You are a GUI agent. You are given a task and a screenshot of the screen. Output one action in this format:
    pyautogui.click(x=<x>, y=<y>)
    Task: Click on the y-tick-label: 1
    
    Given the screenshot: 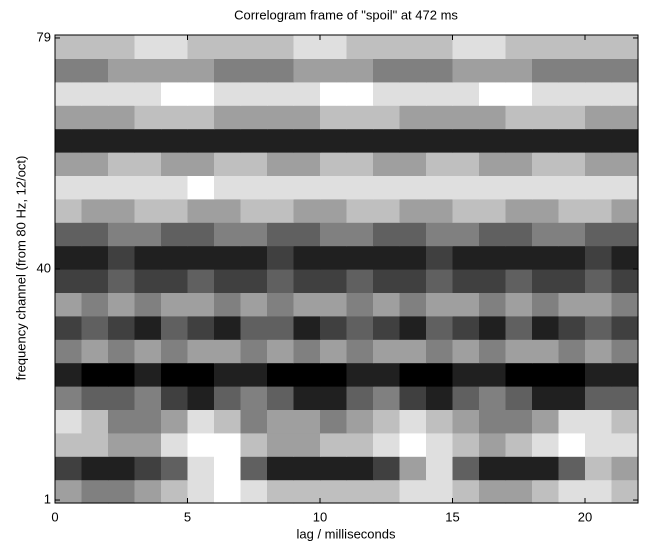 What is the action you would take?
    pyautogui.click(x=47, y=498)
    